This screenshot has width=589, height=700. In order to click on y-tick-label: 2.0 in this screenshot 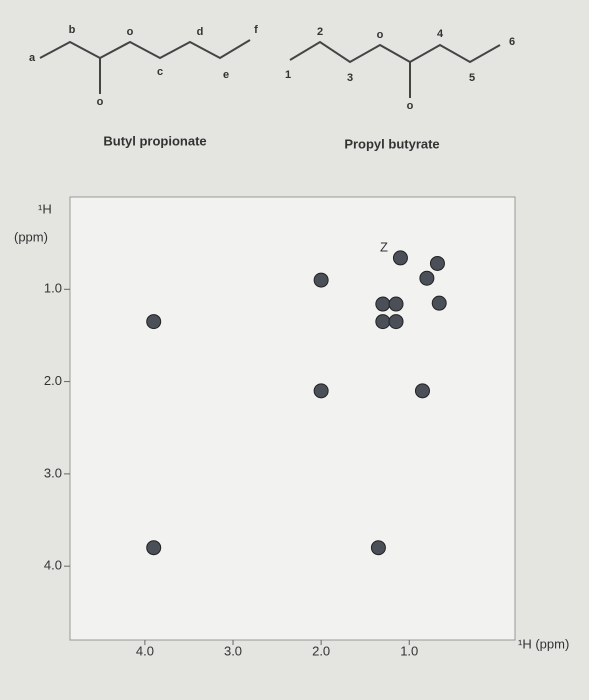, I will do `click(53, 380)`.